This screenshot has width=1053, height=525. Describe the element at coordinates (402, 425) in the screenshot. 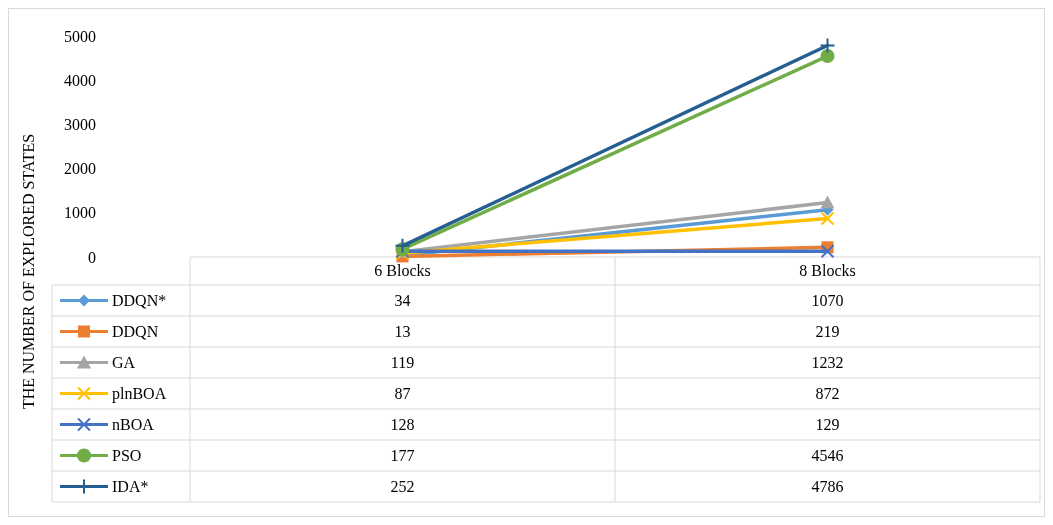

I see `data-label: 128` at that location.